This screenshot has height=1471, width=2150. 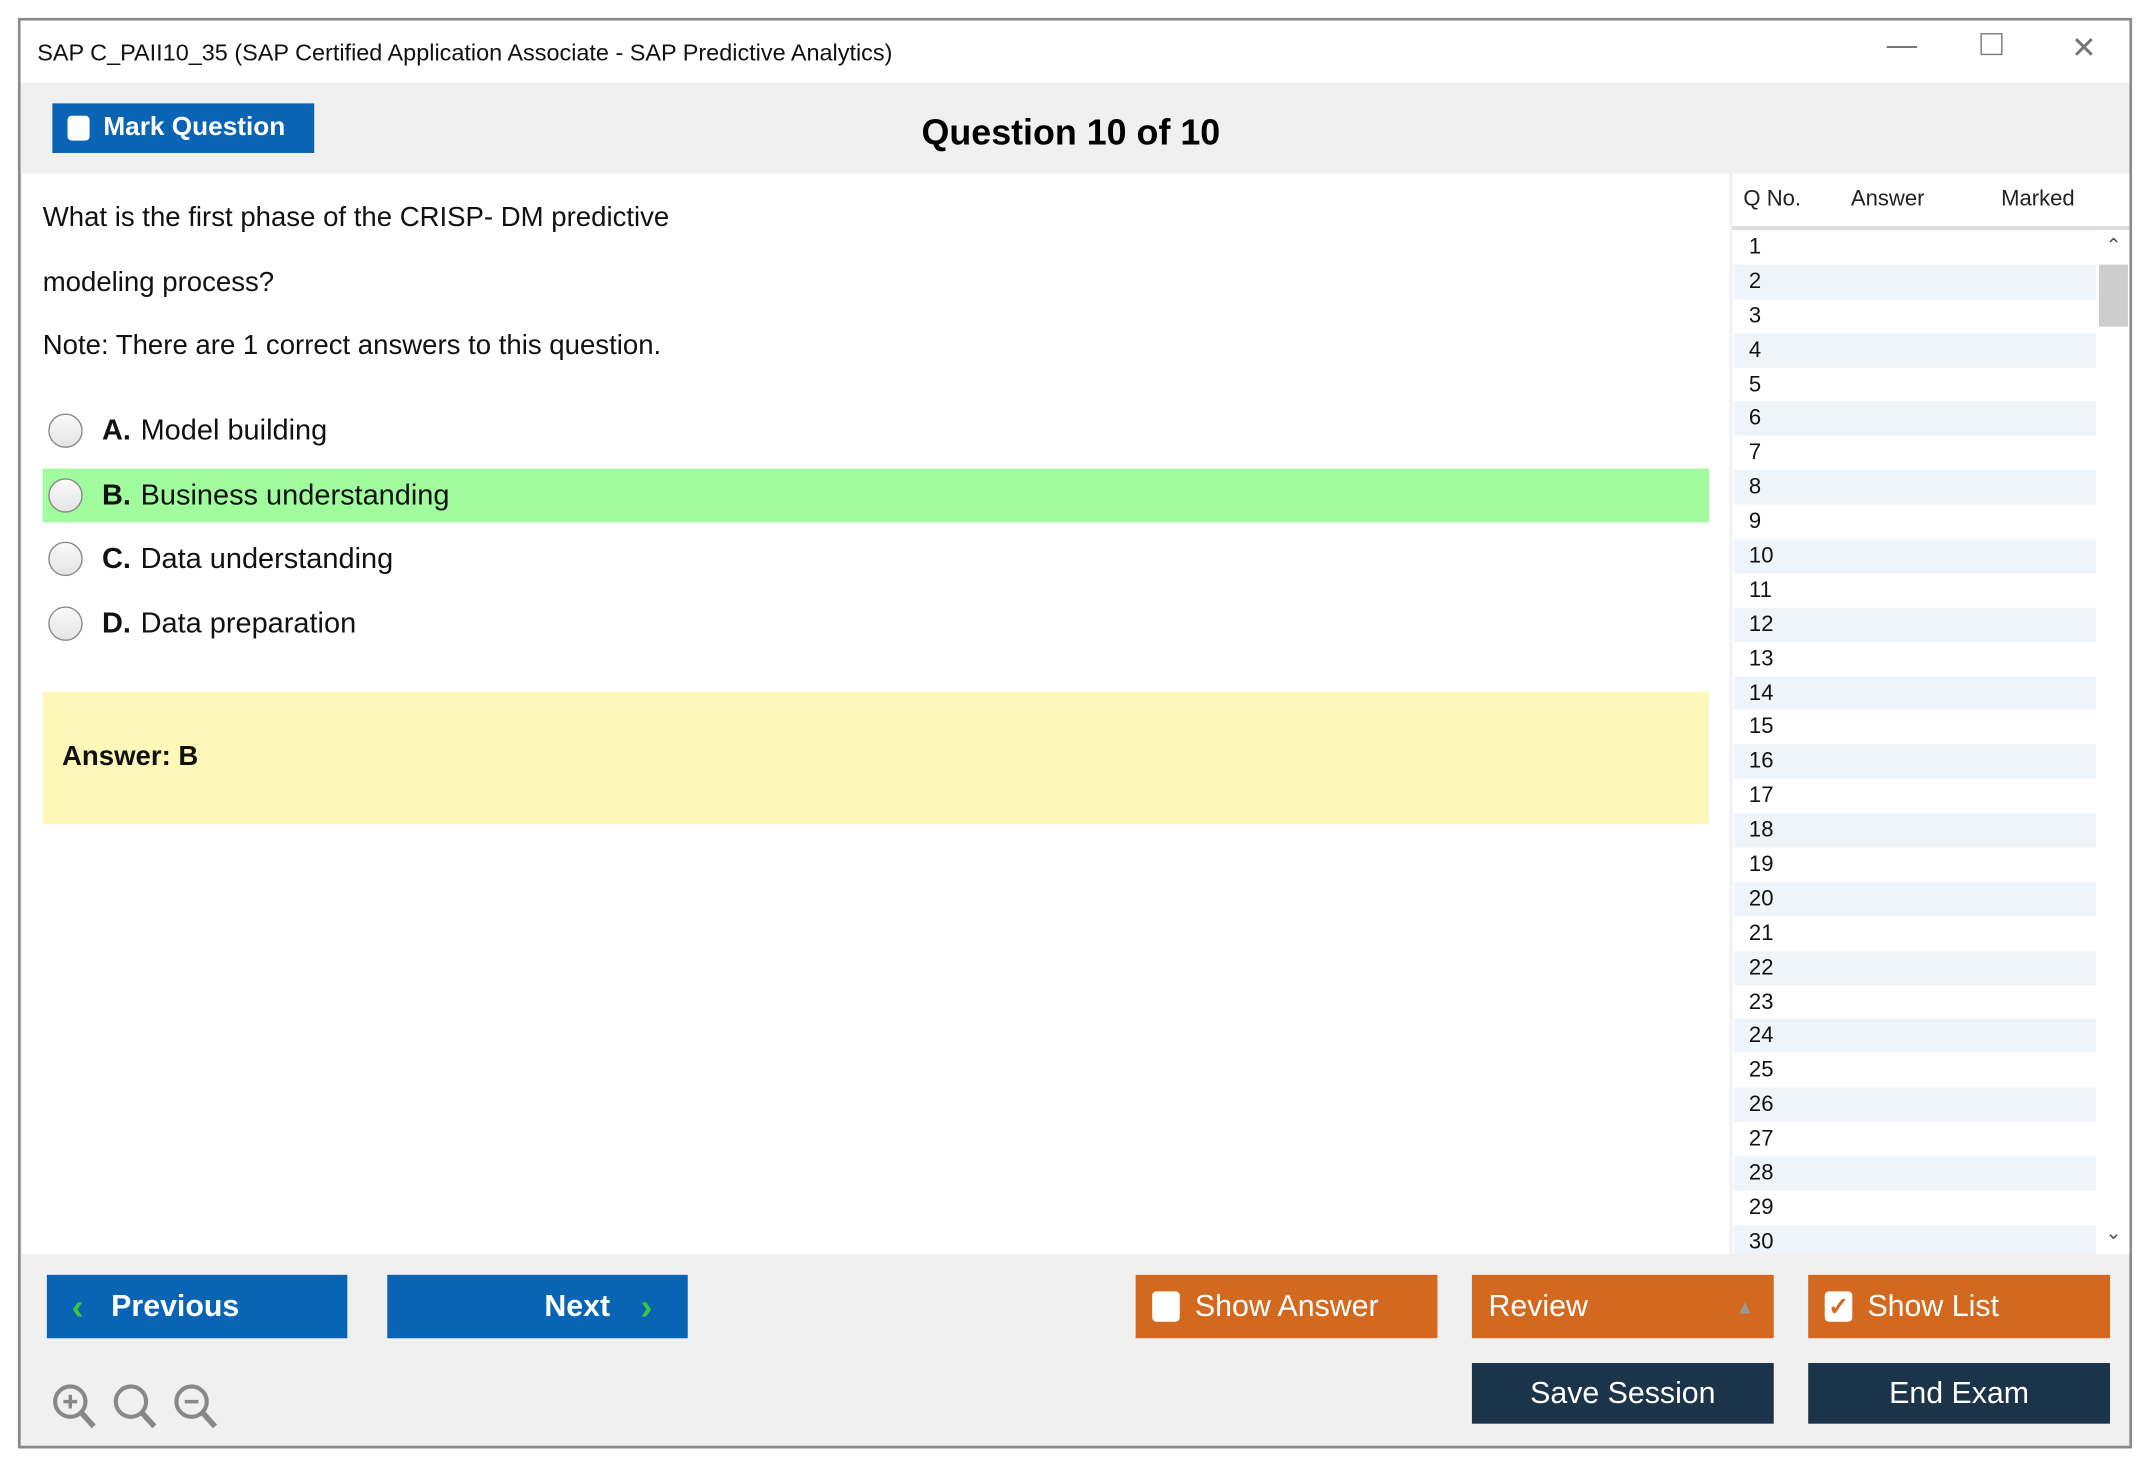 I want to click on mark-question-button: Mark Question, so click(x=183, y=128).